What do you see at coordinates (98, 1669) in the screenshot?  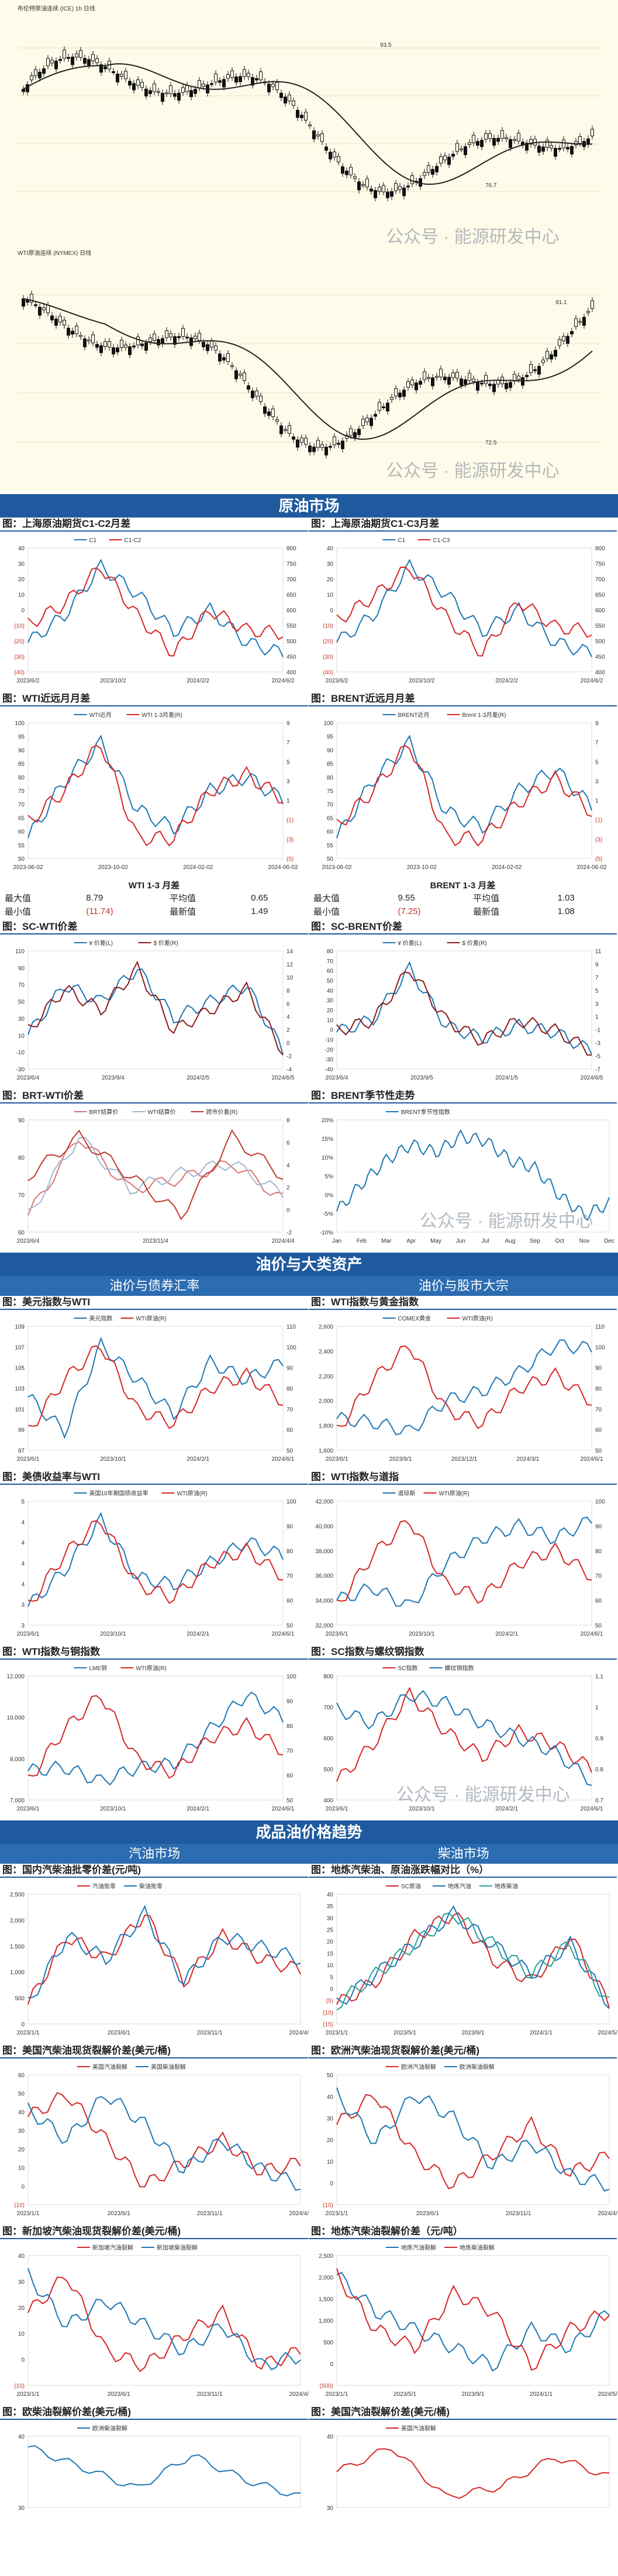 I see `legend-label: LME铜` at bounding box center [98, 1669].